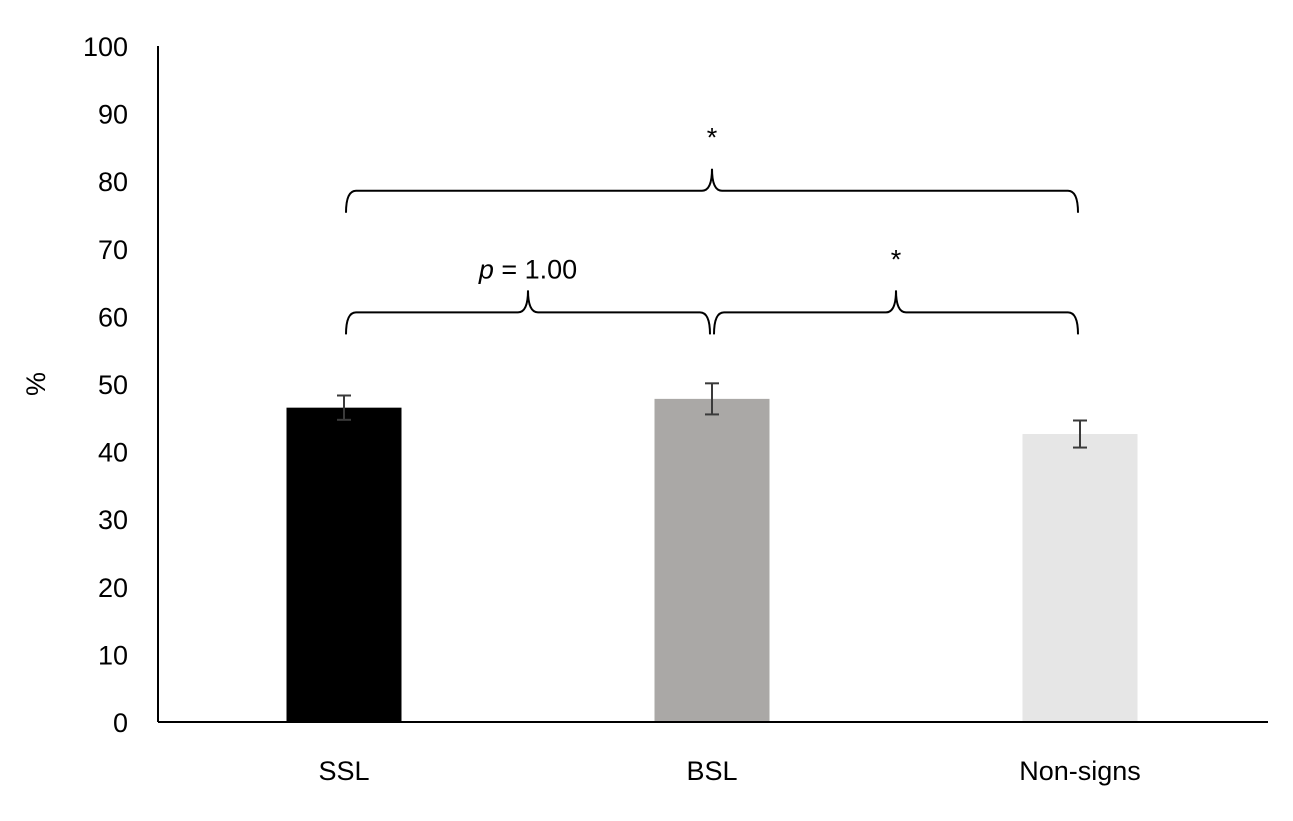 The height and width of the screenshot is (821, 1293). I want to click on error-bars, so click(712, 415).